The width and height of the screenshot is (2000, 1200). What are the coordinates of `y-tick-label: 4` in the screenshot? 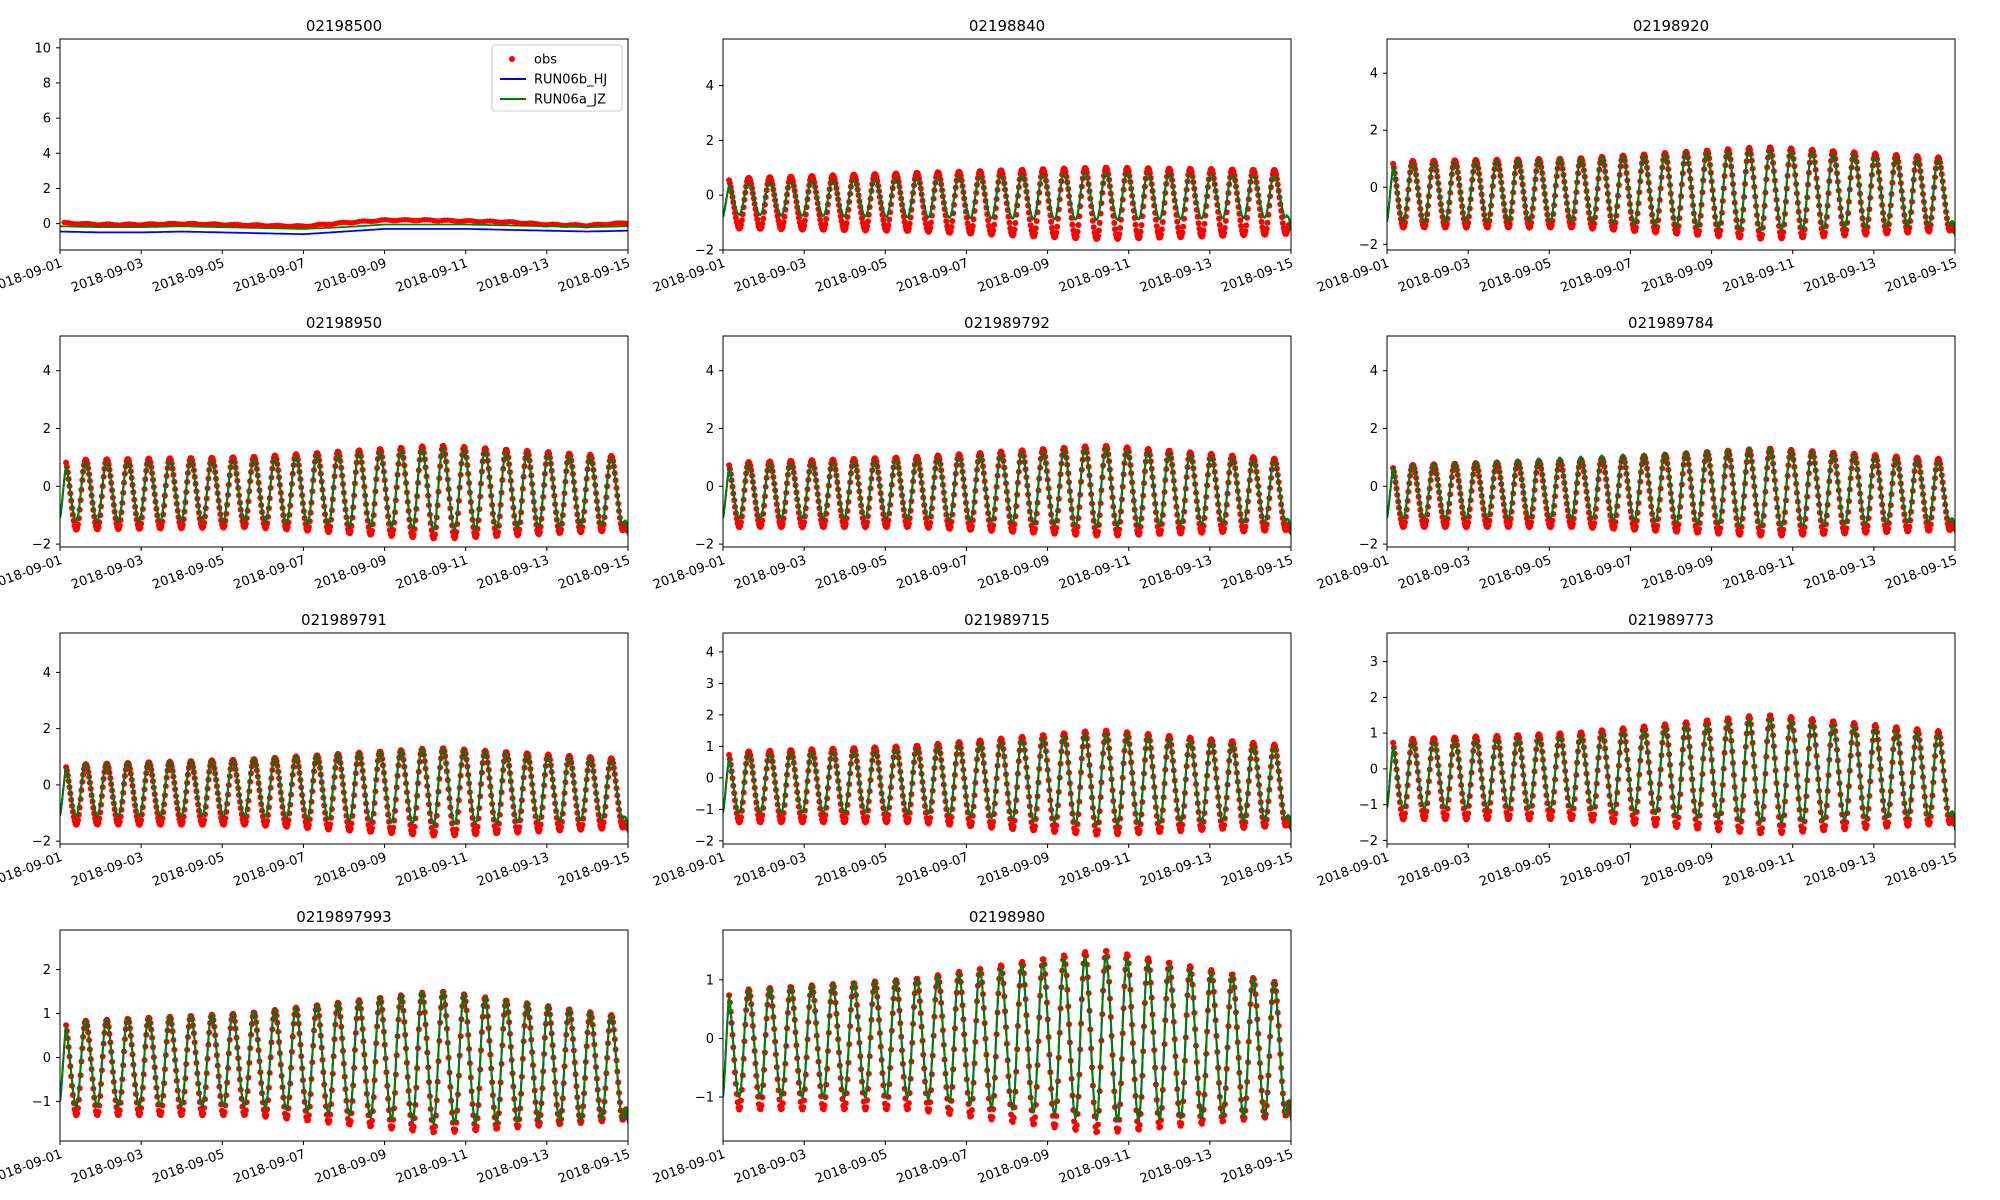 It's located at (1374, 371).